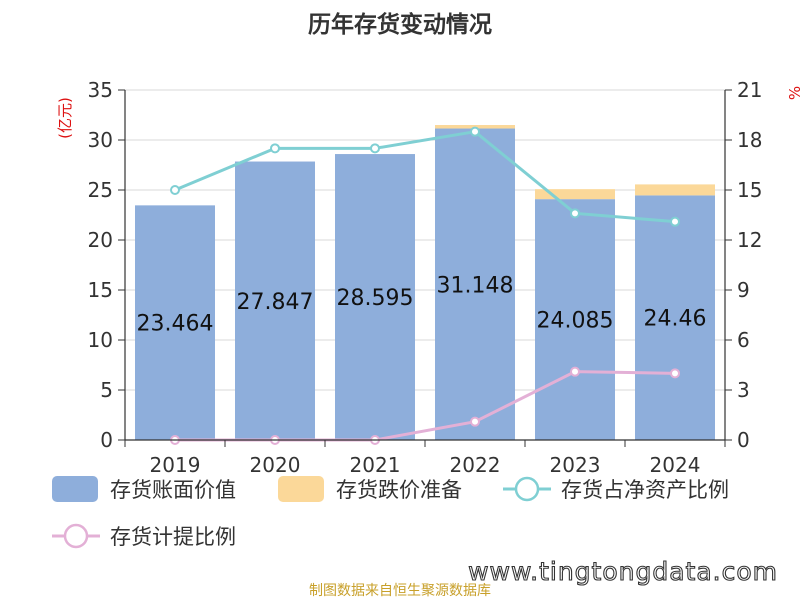  Describe the element at coordinates (173, 537) in the screenshot. I see `legend-label: 存货计提比例` at that location.